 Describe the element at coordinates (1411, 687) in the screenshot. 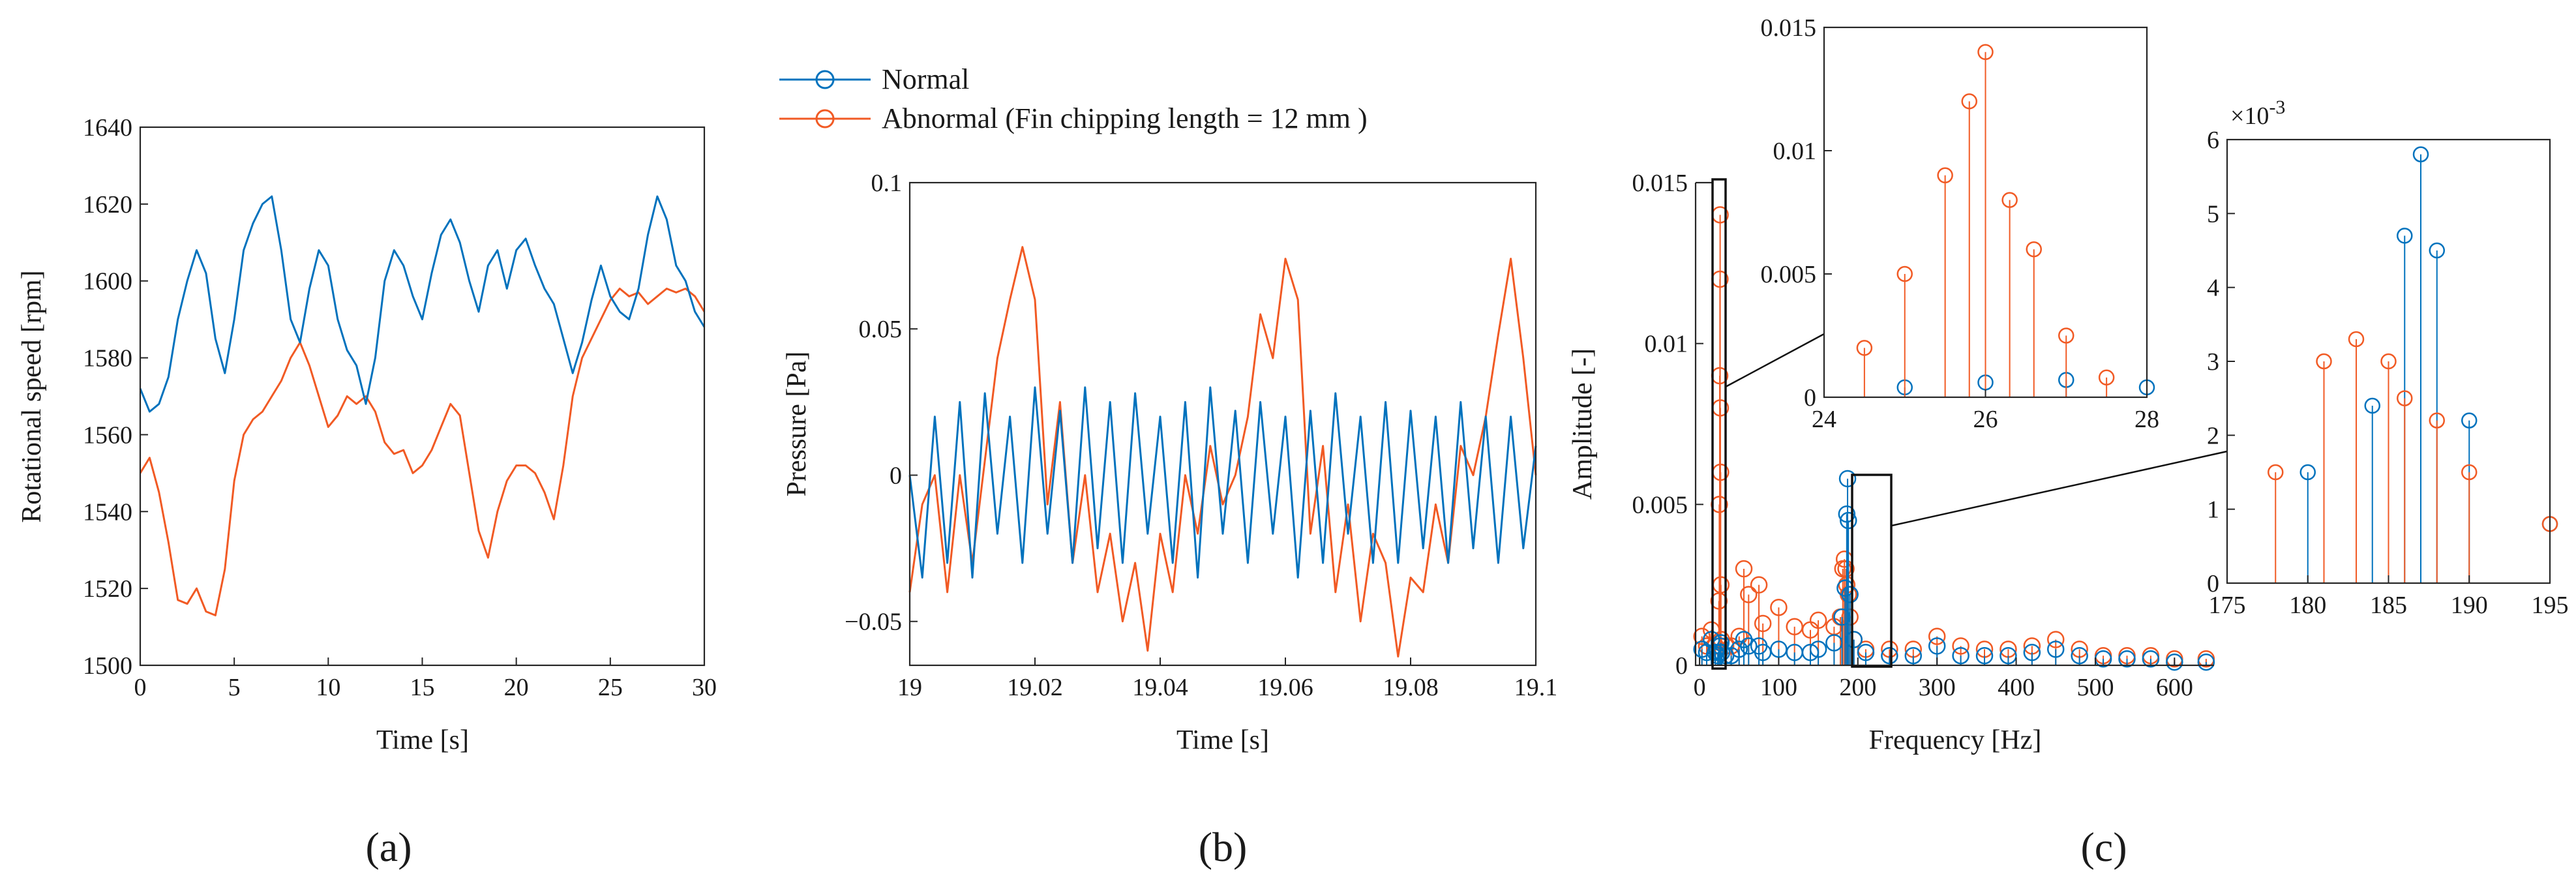

I see `panel-b-x-tick-label-4: 19.08` at that location.